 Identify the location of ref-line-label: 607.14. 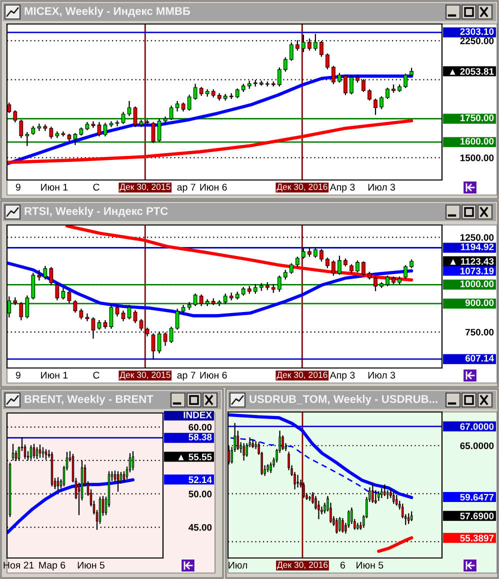
(479, 358).